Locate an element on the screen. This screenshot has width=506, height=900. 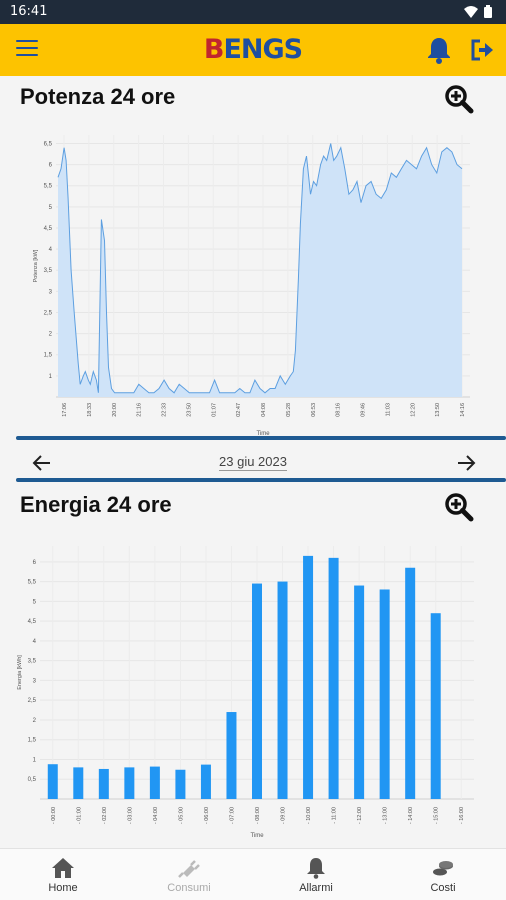
menu-icon is located at coordinates (27, 50).